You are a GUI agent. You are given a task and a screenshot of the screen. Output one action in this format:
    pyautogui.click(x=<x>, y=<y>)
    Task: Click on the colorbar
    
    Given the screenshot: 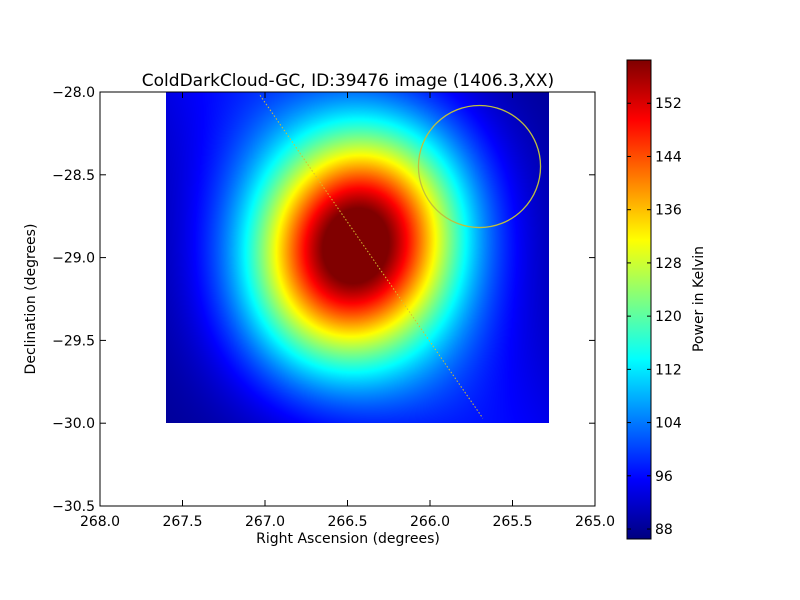 What is the action you would take?
    pyautogui.click(x=639, y=299)
    